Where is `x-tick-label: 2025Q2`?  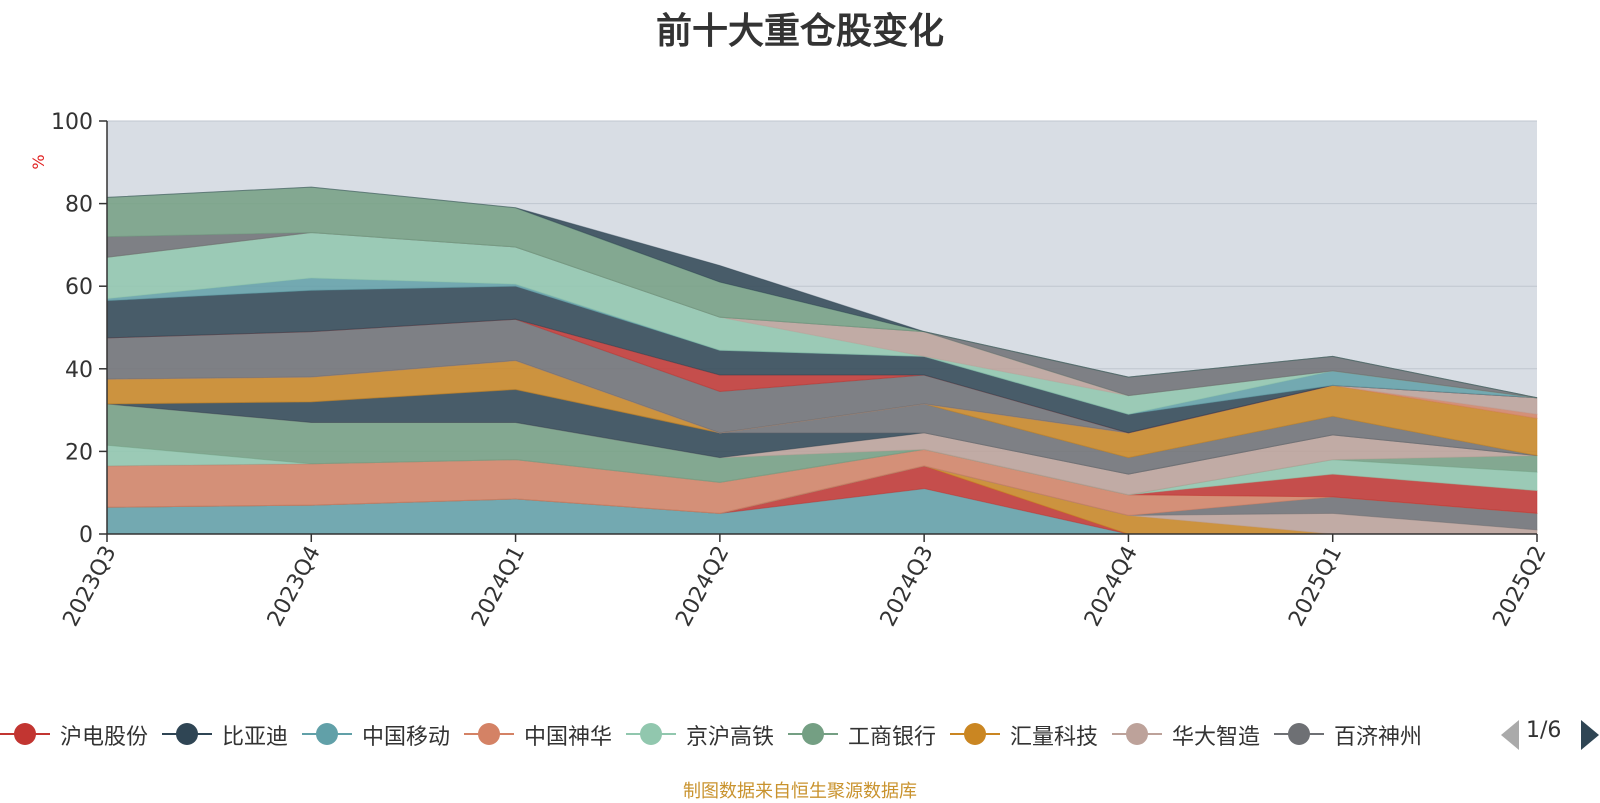
x-tick-label: 2025Q2 is located at coordinates (1520, 586).